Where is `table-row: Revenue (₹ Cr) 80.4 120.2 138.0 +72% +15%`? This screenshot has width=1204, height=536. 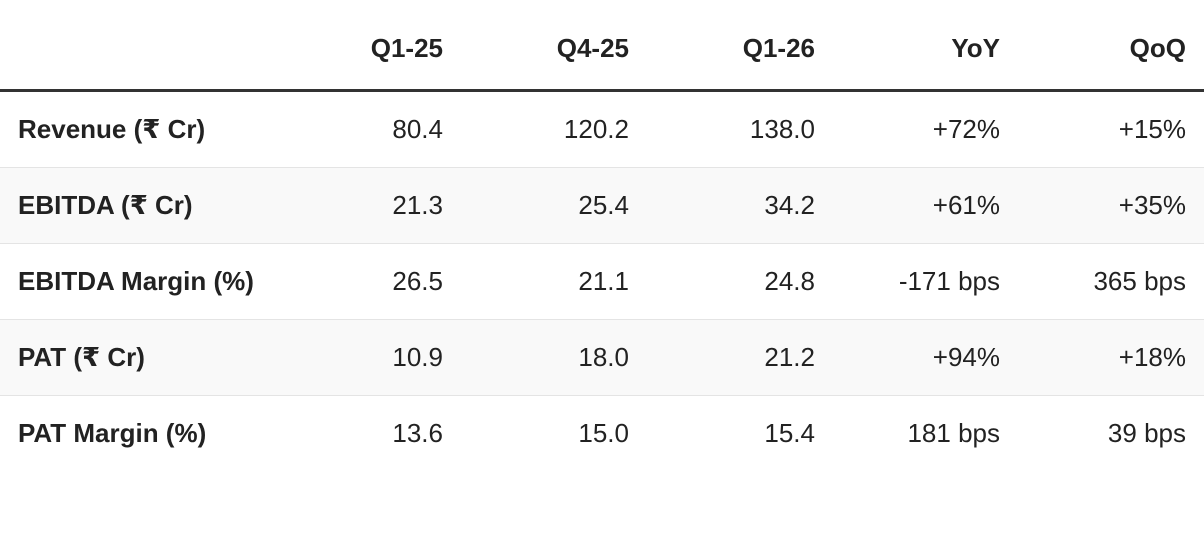
table-row: Revenue (₹ Cr) 80.4 120.2 138.0 +72% +15% is located at coordinates (602, 129).